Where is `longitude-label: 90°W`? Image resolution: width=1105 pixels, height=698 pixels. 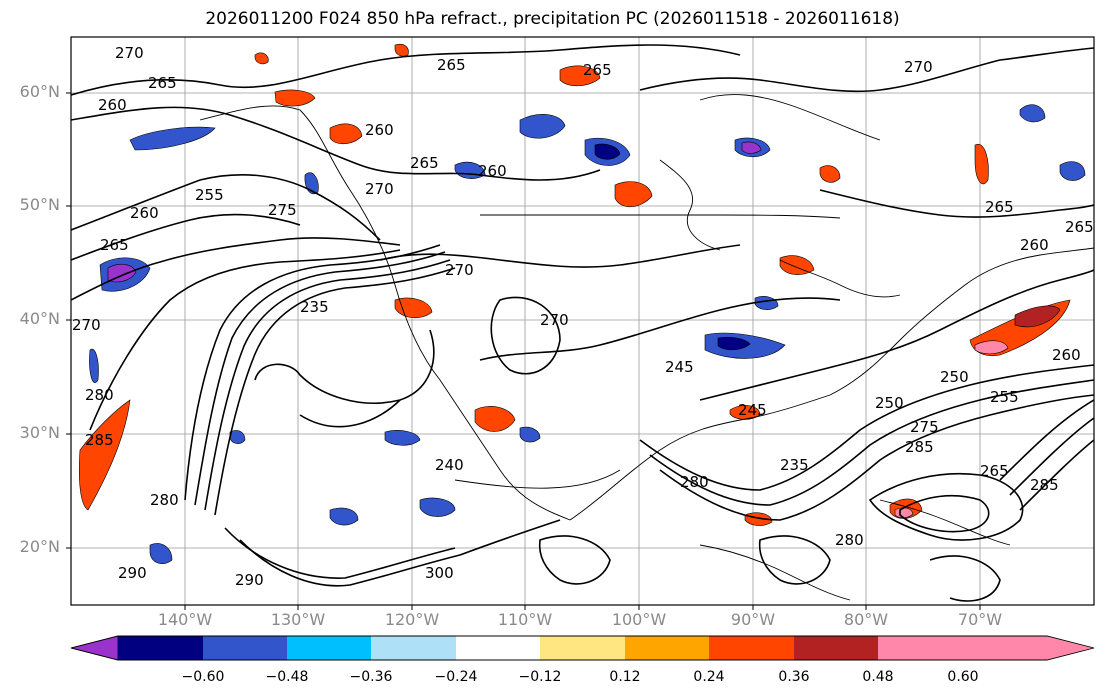 longitude-label: 90°W is located at coordinates (753, 619).